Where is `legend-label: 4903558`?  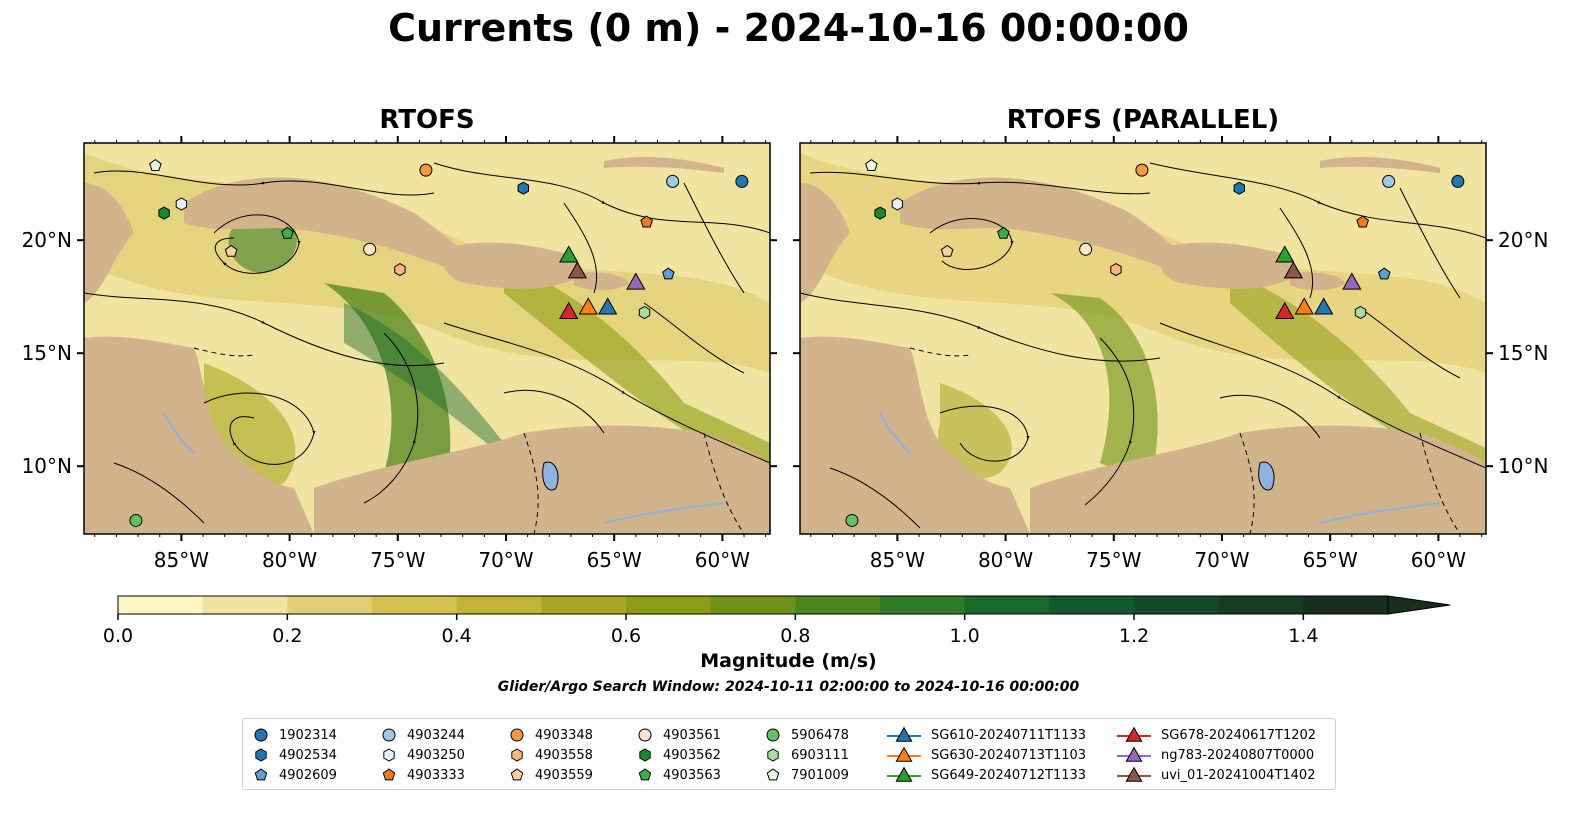 legend-label: 4903558 is located at coordinates (564, 755).